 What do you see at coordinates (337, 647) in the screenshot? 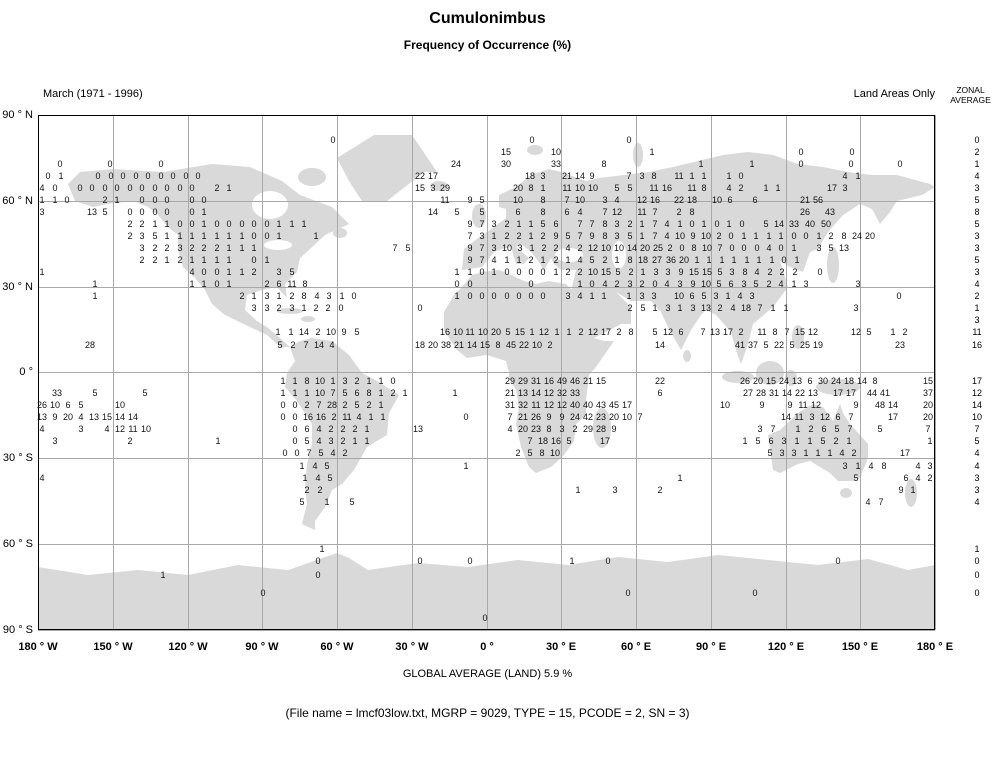
I see `lon-axis-label: 60 ° W` at bounding box center [337, 647].